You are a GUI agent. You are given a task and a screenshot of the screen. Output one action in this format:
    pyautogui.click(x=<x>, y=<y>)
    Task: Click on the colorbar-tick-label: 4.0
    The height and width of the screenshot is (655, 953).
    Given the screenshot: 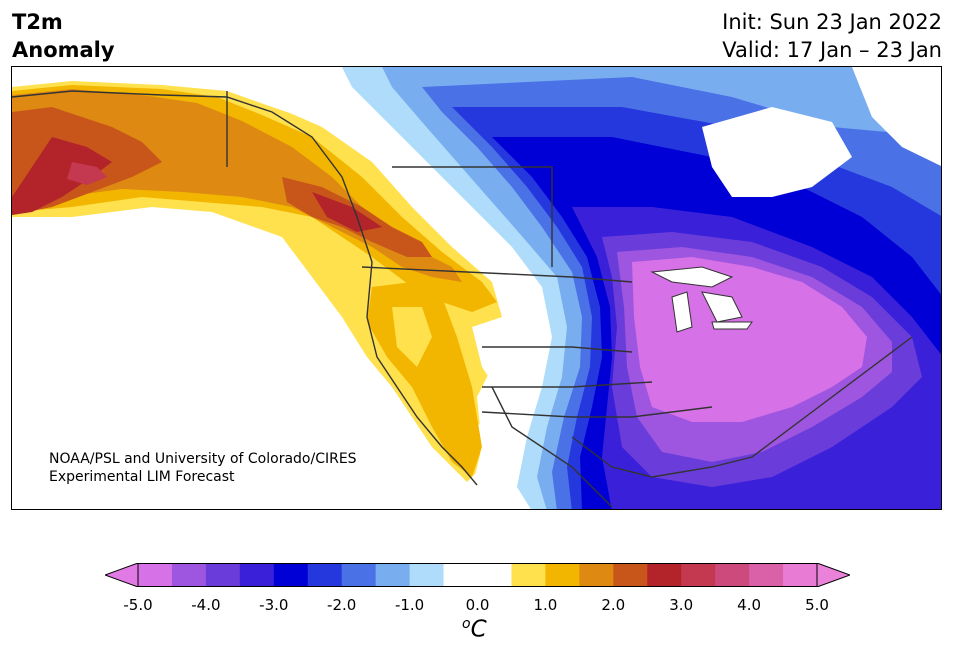 What is the action you would take?
    pyautogui.click(x=749, y=605)
    